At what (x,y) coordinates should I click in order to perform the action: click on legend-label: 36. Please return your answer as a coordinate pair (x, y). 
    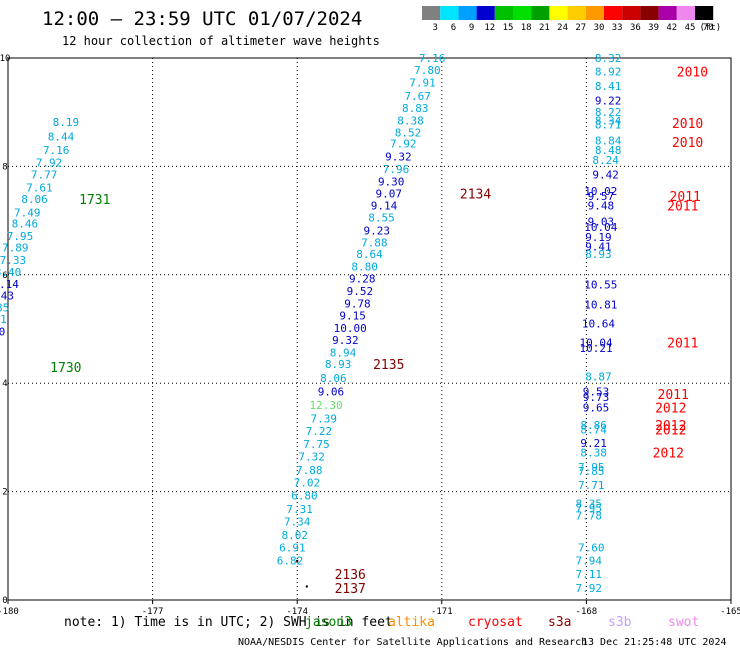
    Looking at the image, I should click on (635, 28).